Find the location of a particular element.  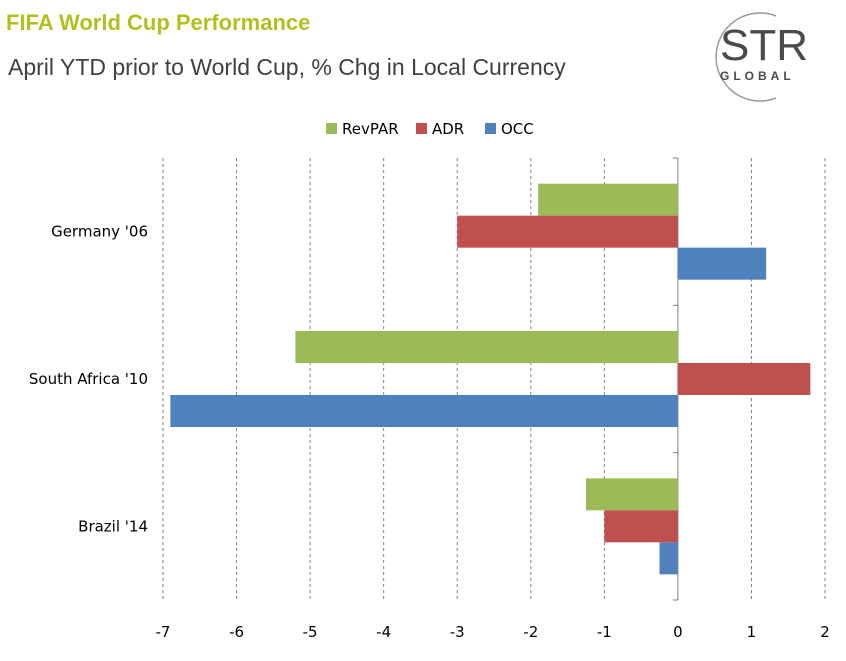

legend-label-revpar: RevPAR is located at coordinates (370, 129).